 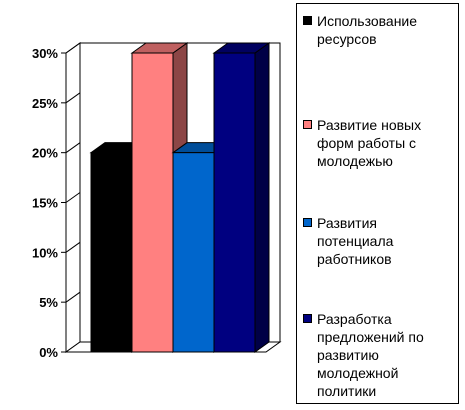 What do you see at coordinates (48, 302) in the screenshot?
I see `y-tick-label: 5%` at bounding box center [48, 302].